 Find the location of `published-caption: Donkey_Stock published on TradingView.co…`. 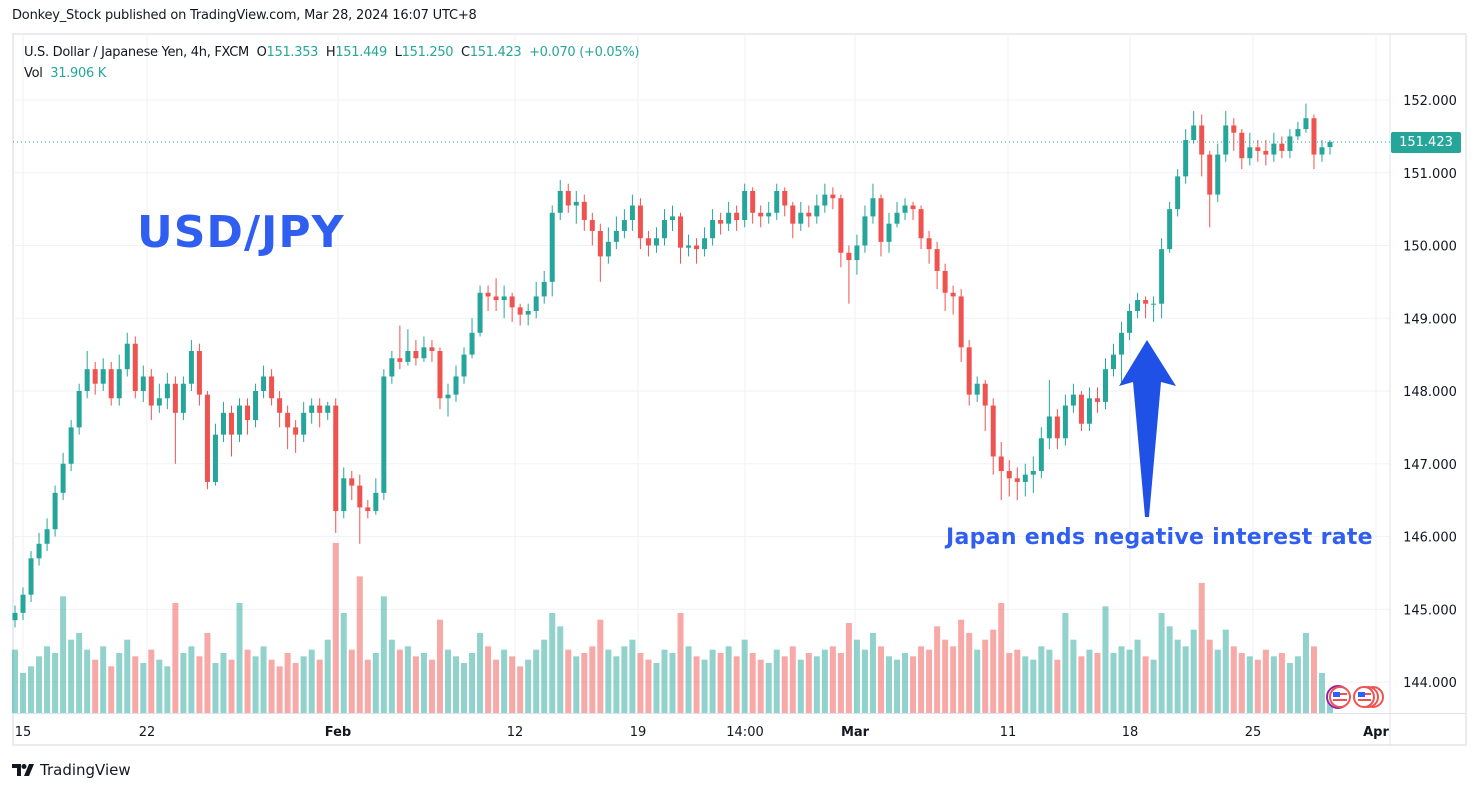

published-caption: Donkey_Stock published on TradingView.co… is located at coordinates (244, 15).